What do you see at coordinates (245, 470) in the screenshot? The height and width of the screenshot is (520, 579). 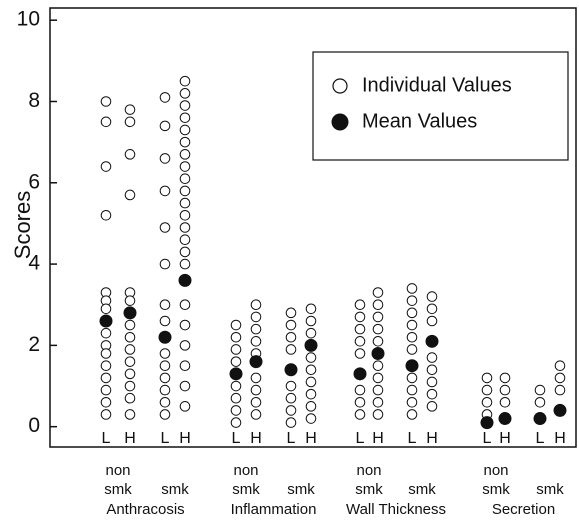 I see `subgroup-label: non` at bounding box center [245, 470].